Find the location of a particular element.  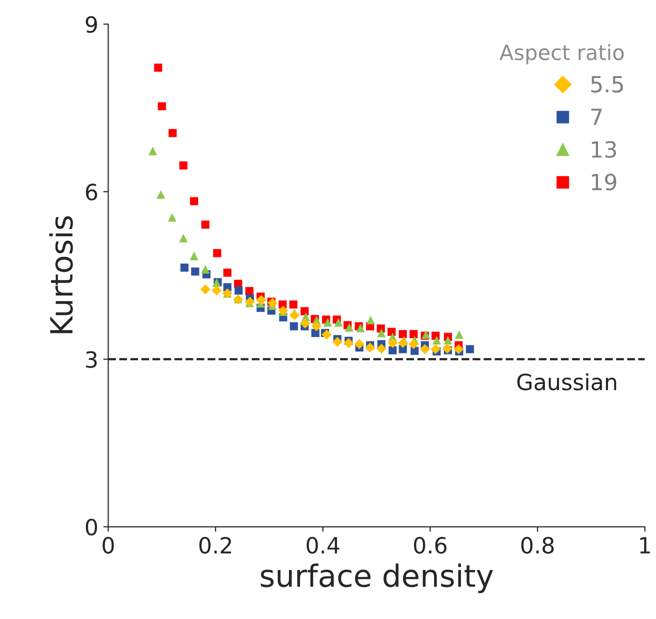

x-tick-label: 0.2 is located at coordinates (215, 545).